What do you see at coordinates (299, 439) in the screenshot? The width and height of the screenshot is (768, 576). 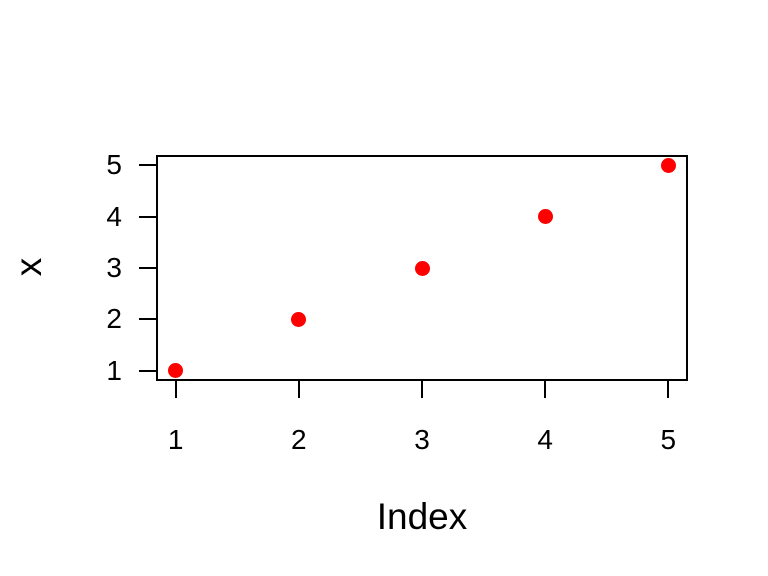 I see `x-axis-tick-label: 2` at bounding box center [299, 439].